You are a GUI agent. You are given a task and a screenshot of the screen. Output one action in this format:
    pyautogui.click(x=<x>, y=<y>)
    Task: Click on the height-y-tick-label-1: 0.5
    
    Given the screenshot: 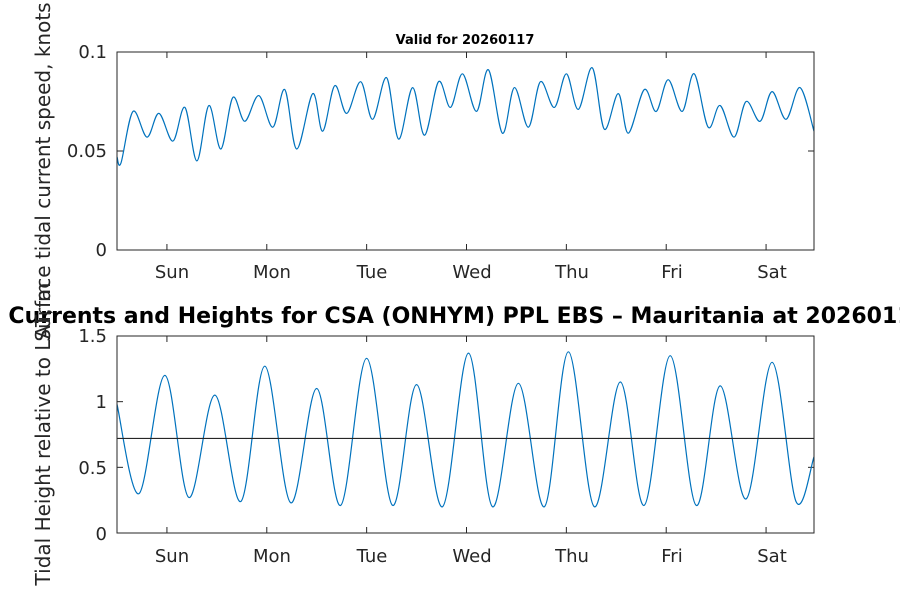 What is the action you would take?
    pyautogui.click(x=92, y=468)
    